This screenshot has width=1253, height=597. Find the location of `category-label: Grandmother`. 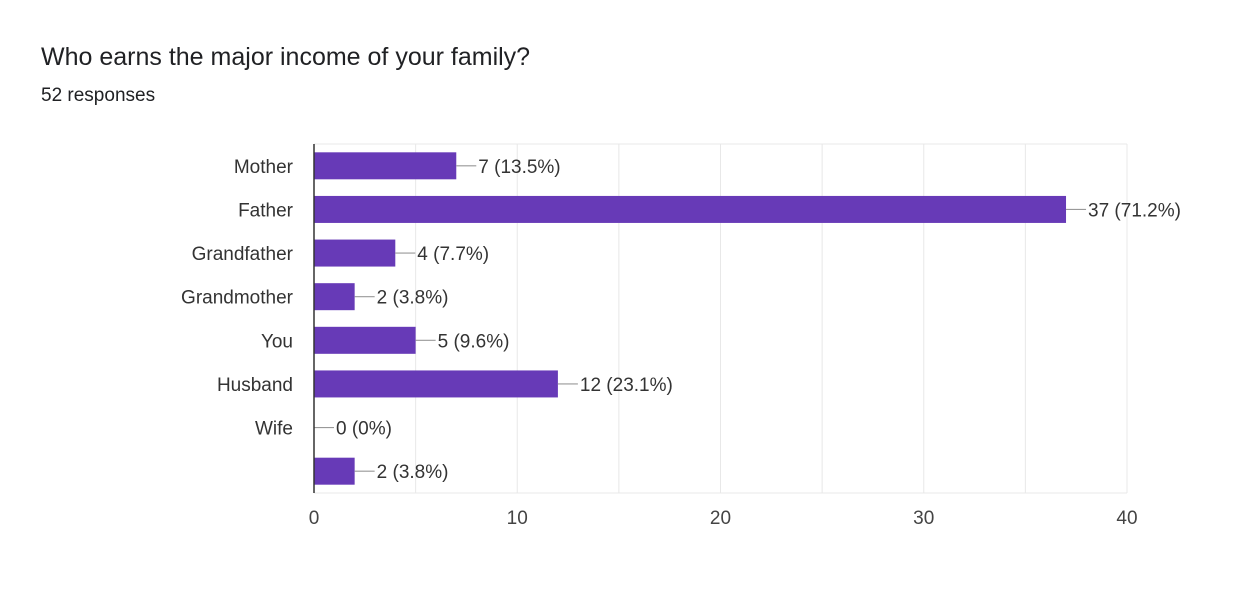

category-label: Grandmother is located at coordinates (237, 298).